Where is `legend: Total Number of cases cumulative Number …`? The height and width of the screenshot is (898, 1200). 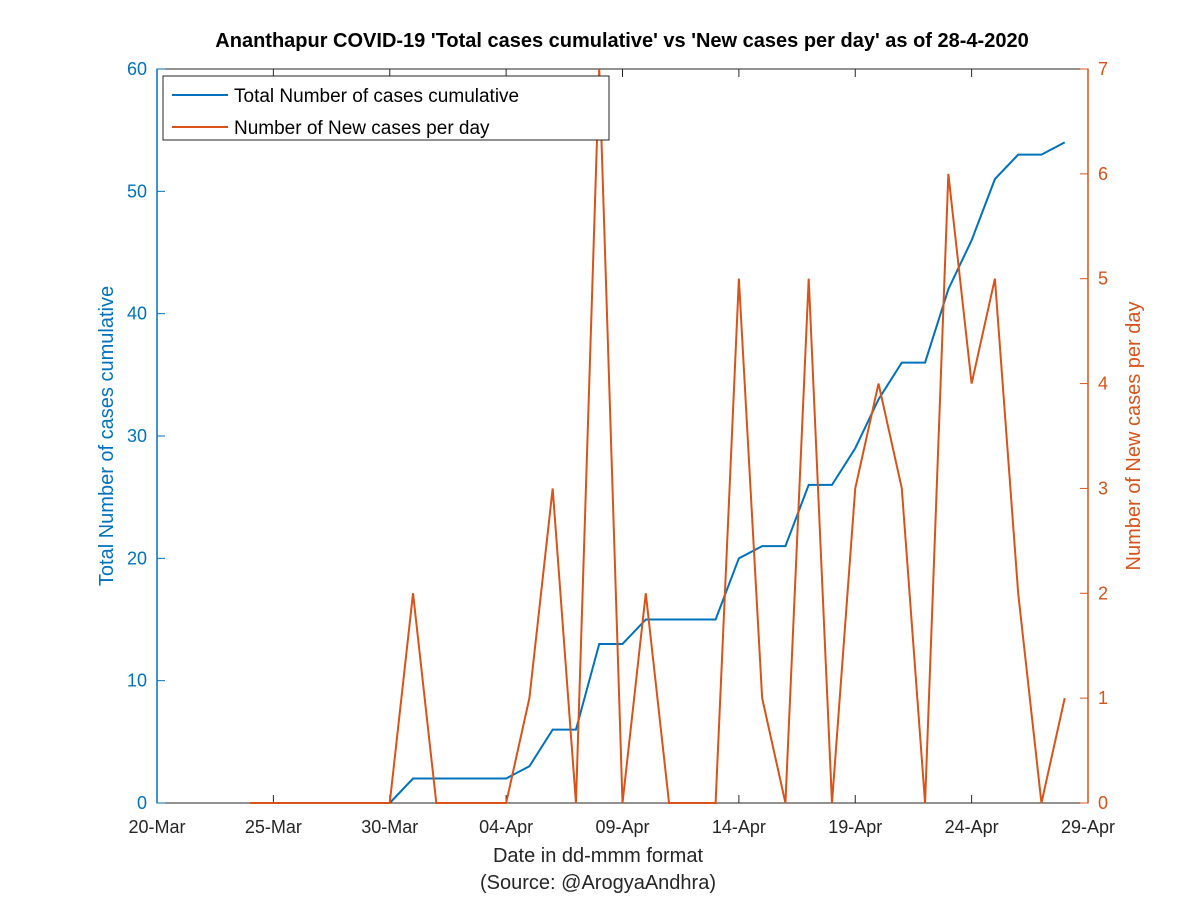 legend: Total Number of cases cumulative Number … is located at coordinates (386, 108).